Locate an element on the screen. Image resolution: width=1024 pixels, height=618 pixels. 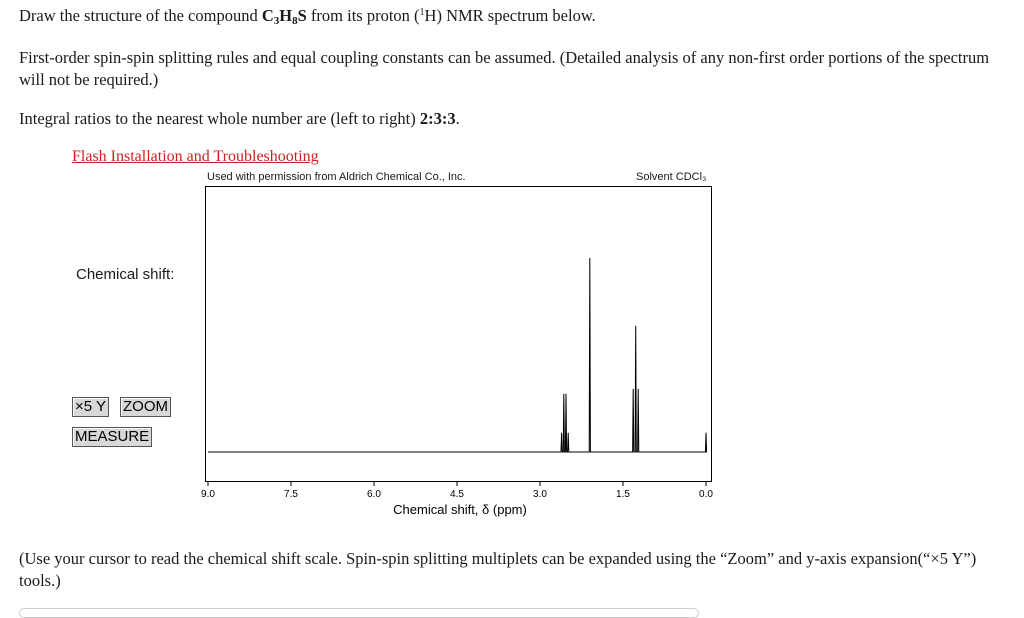
x-axis-ticks is located at coordinates (457, 483).